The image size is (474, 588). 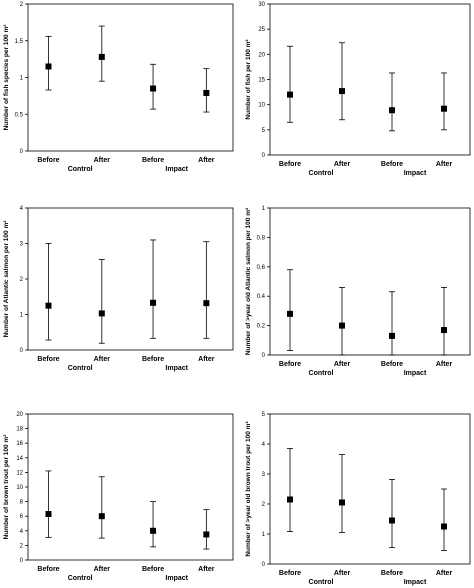 I want to click on y-tick-label: 6, so click(x=22, y=517).